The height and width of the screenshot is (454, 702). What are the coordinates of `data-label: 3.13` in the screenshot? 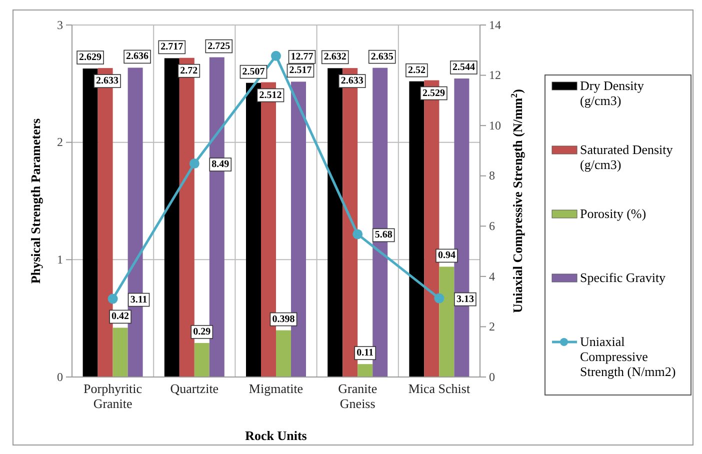 It's located at (465, 299).